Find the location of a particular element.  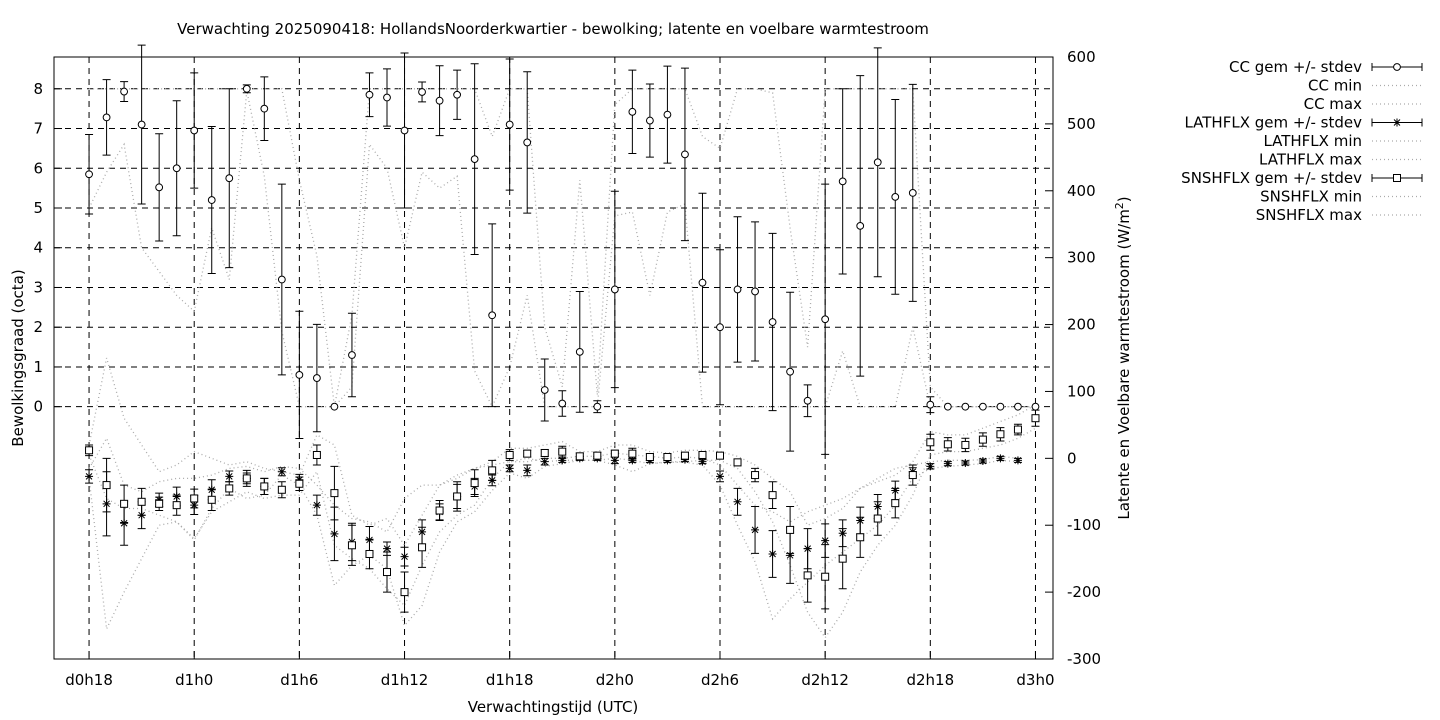

y2-tick-label: -200 is located at coordinates (1084, 592).